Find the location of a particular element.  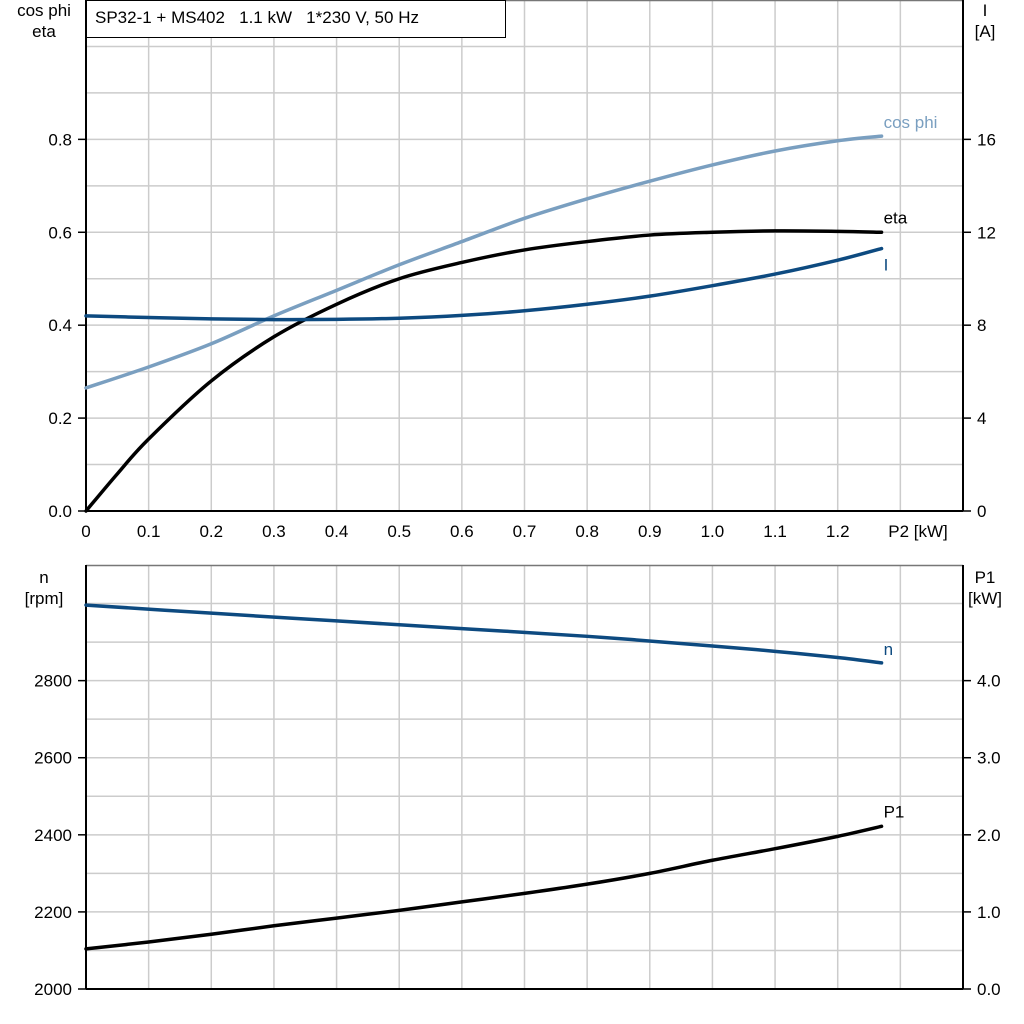

y-left-tick-label: 2200 is located at coordinates (53, 912).